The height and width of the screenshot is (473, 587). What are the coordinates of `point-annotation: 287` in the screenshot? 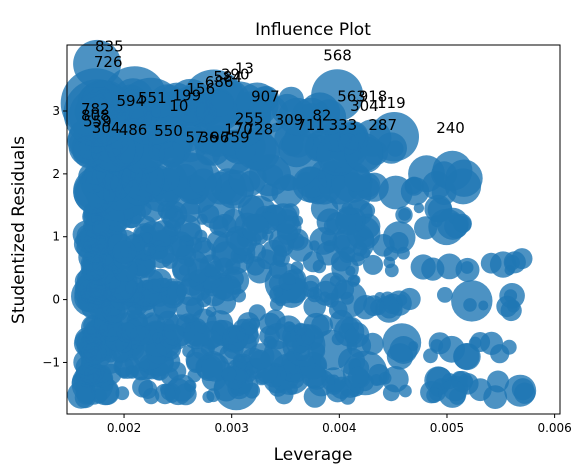 It's located at (382, 125).